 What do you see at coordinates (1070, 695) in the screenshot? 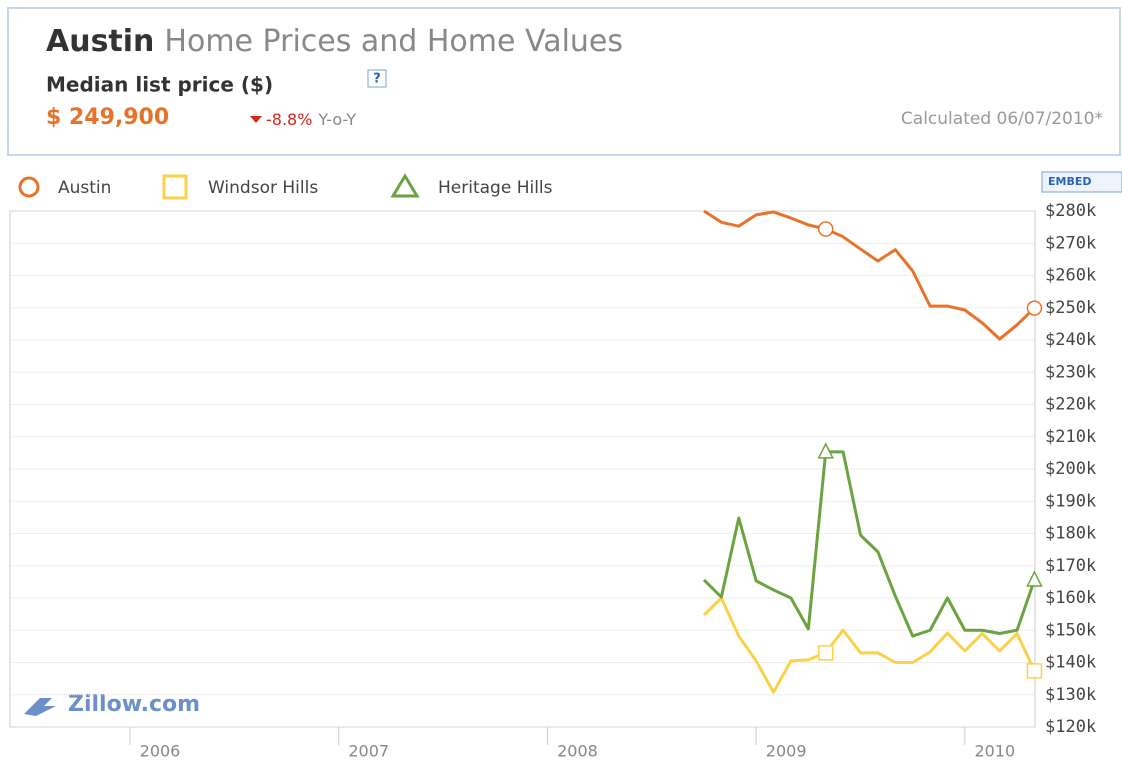
I see `y-tick-label: $130k` at bounding box center [1070, 695].